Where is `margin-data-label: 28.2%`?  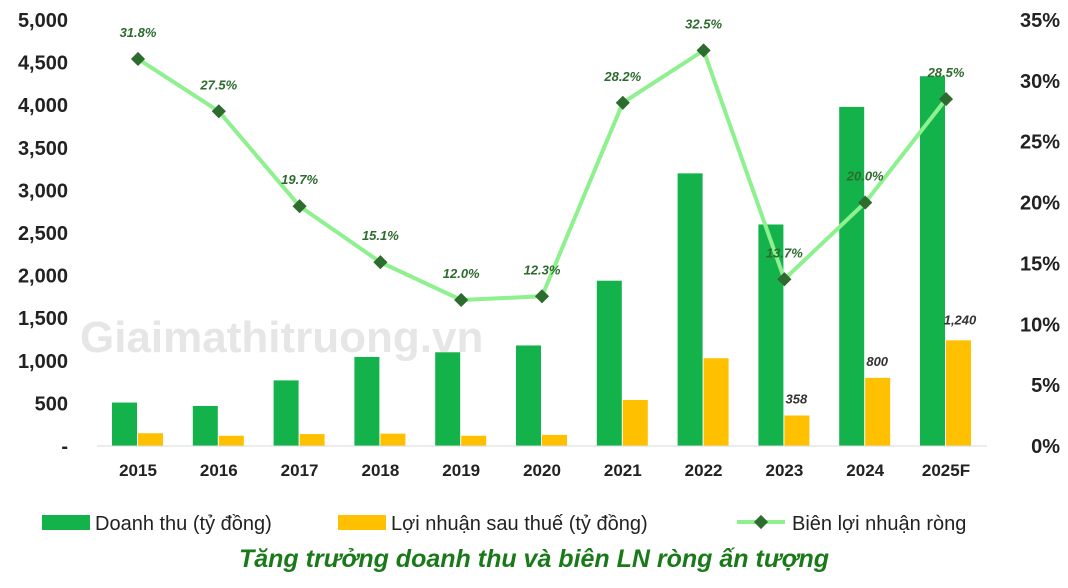
margin-data-label: 28.2% is located at coordinates (622, 76).